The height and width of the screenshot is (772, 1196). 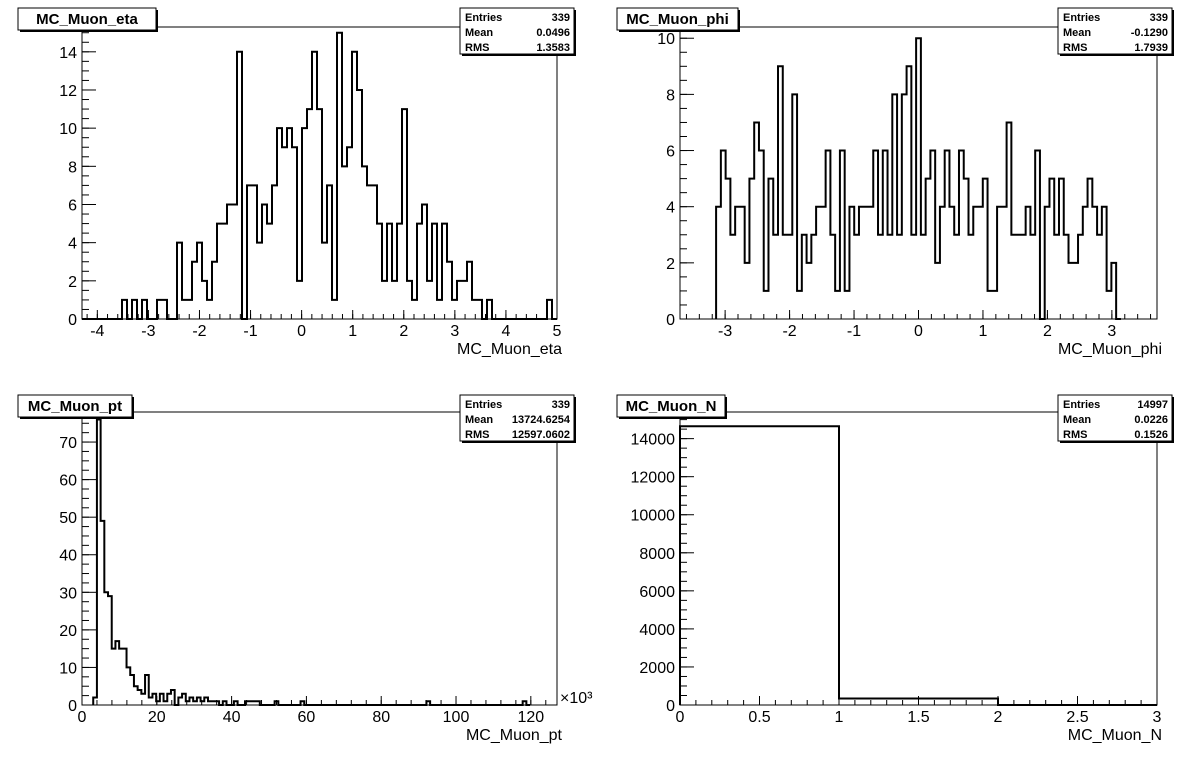 I want to click on x-tick-label: 40, so click(x=232, y=717).